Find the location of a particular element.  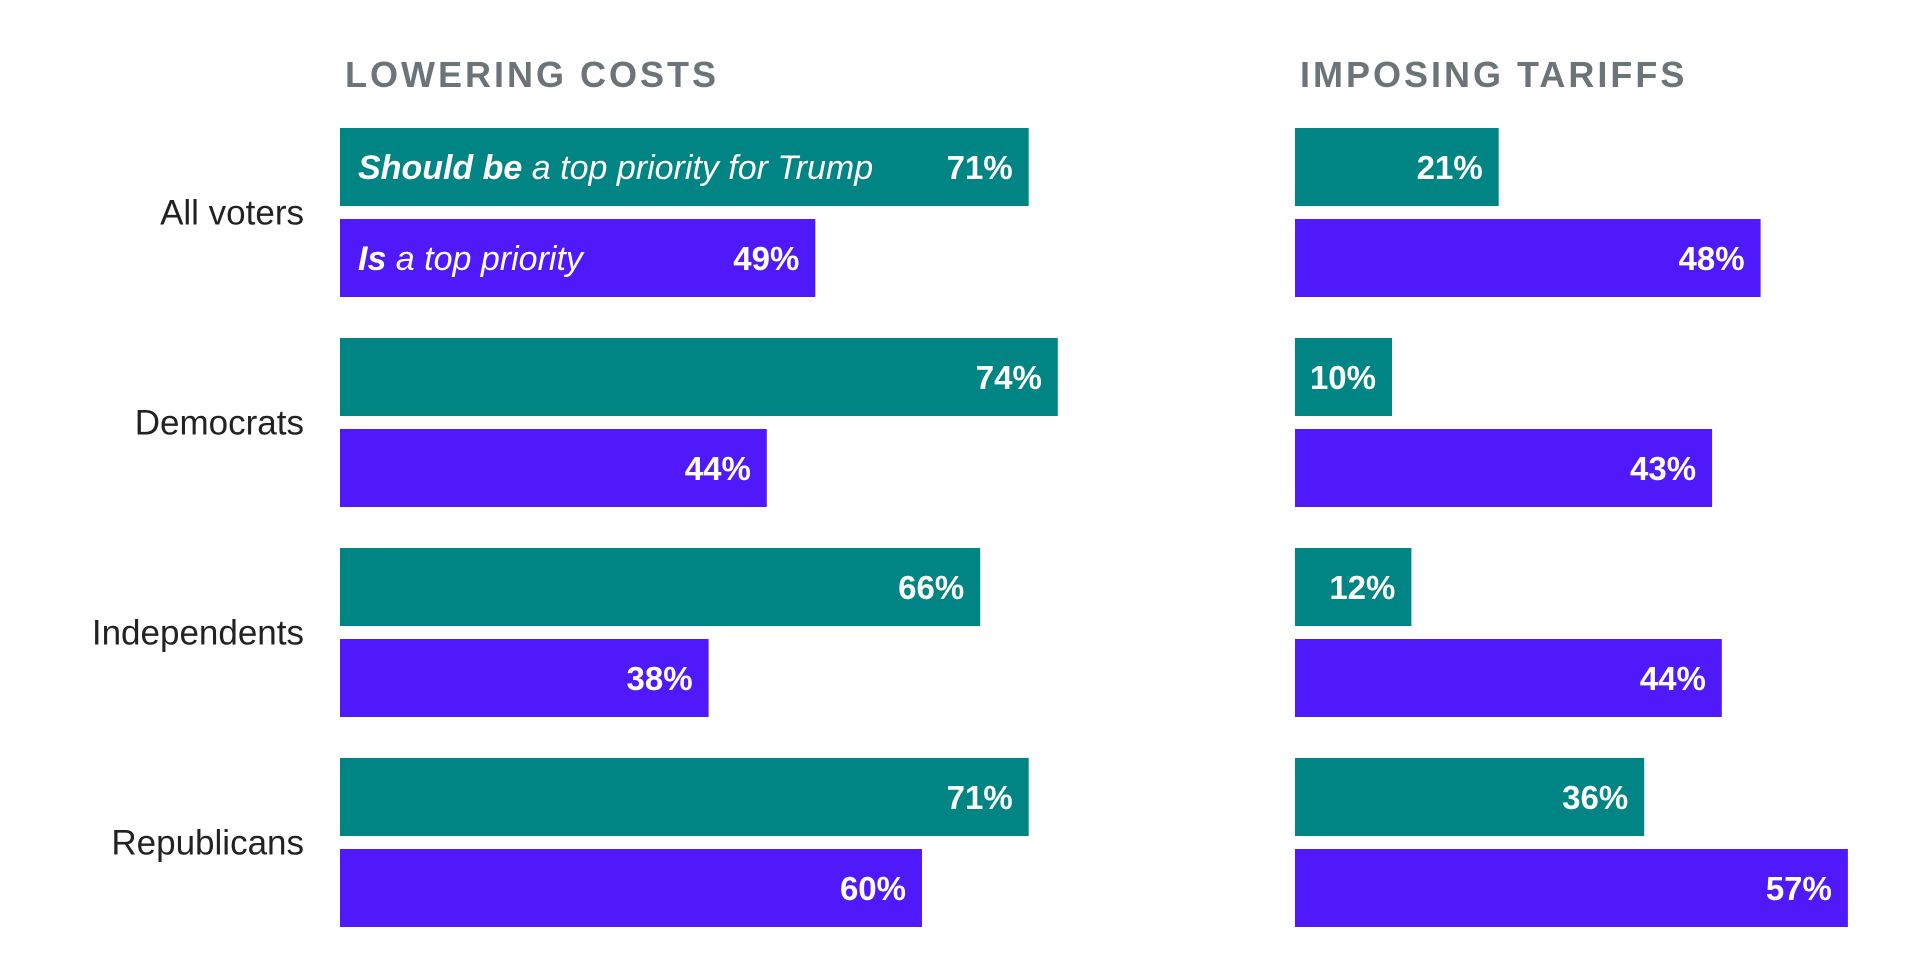

legend-entry: Should be a top priority for Trump is located at coordinates (615, 168).